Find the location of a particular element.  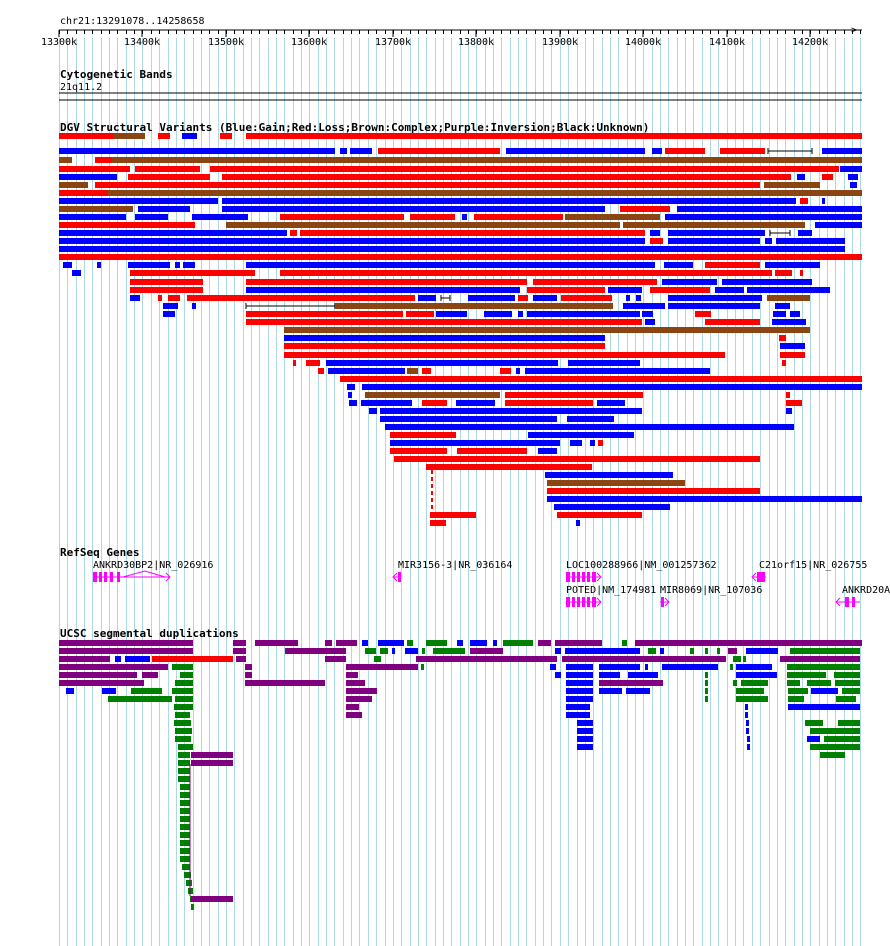

gene-label-ankrd20a: ANKRD20A is located at coordinates (866, 590).